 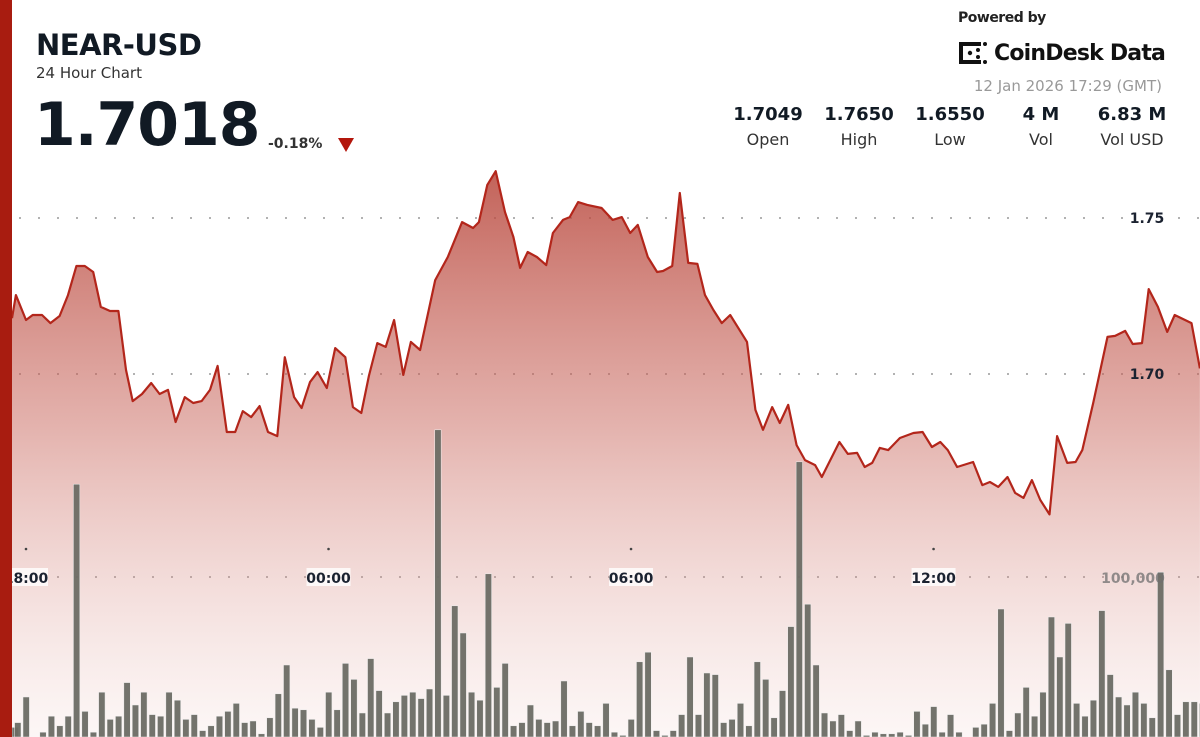 I want to click on coindesk-data-logo: CoinDesk Data, so click(x=1062, y=53).